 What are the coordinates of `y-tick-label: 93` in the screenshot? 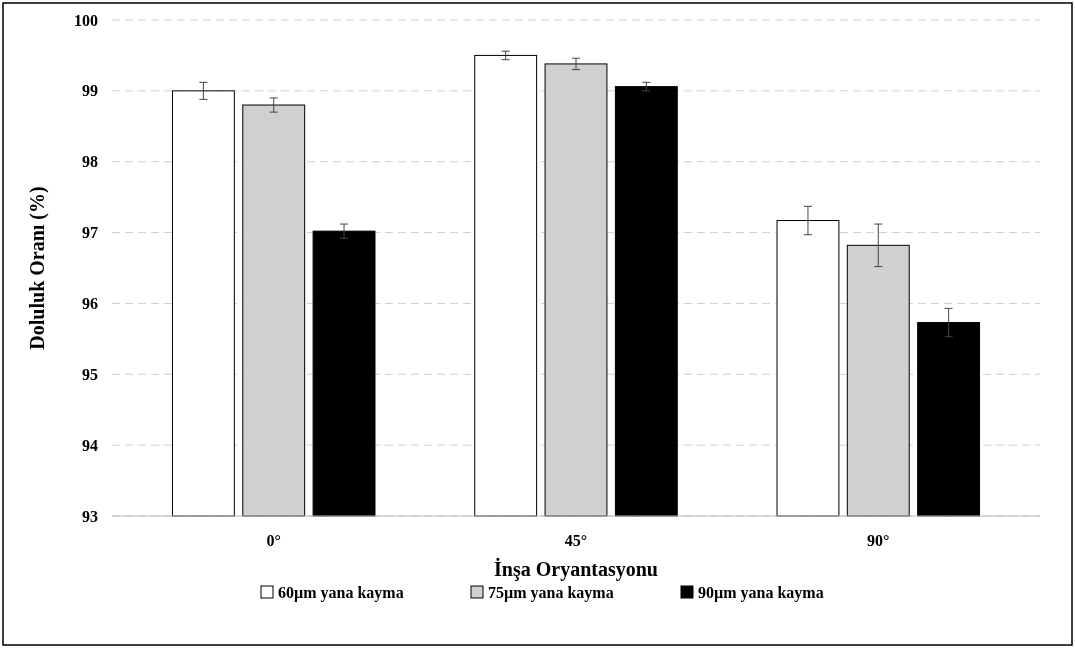 It's located at (90, 516).